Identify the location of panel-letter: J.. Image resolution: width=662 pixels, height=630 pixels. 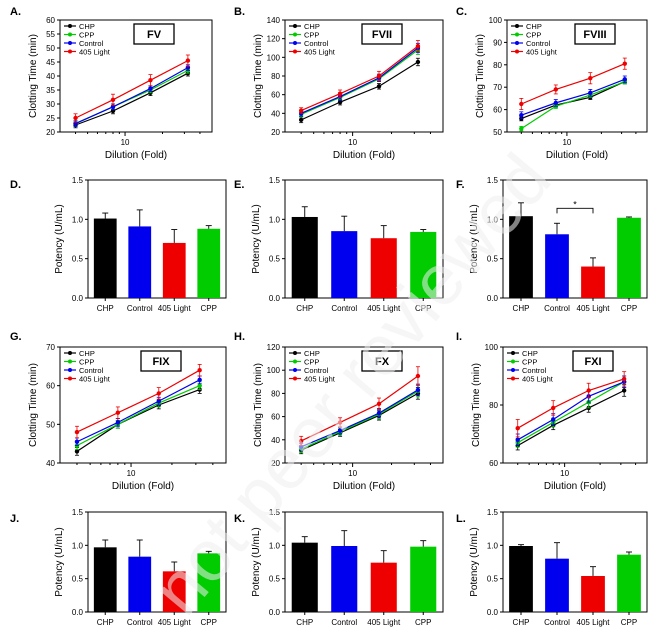
(14, 519).